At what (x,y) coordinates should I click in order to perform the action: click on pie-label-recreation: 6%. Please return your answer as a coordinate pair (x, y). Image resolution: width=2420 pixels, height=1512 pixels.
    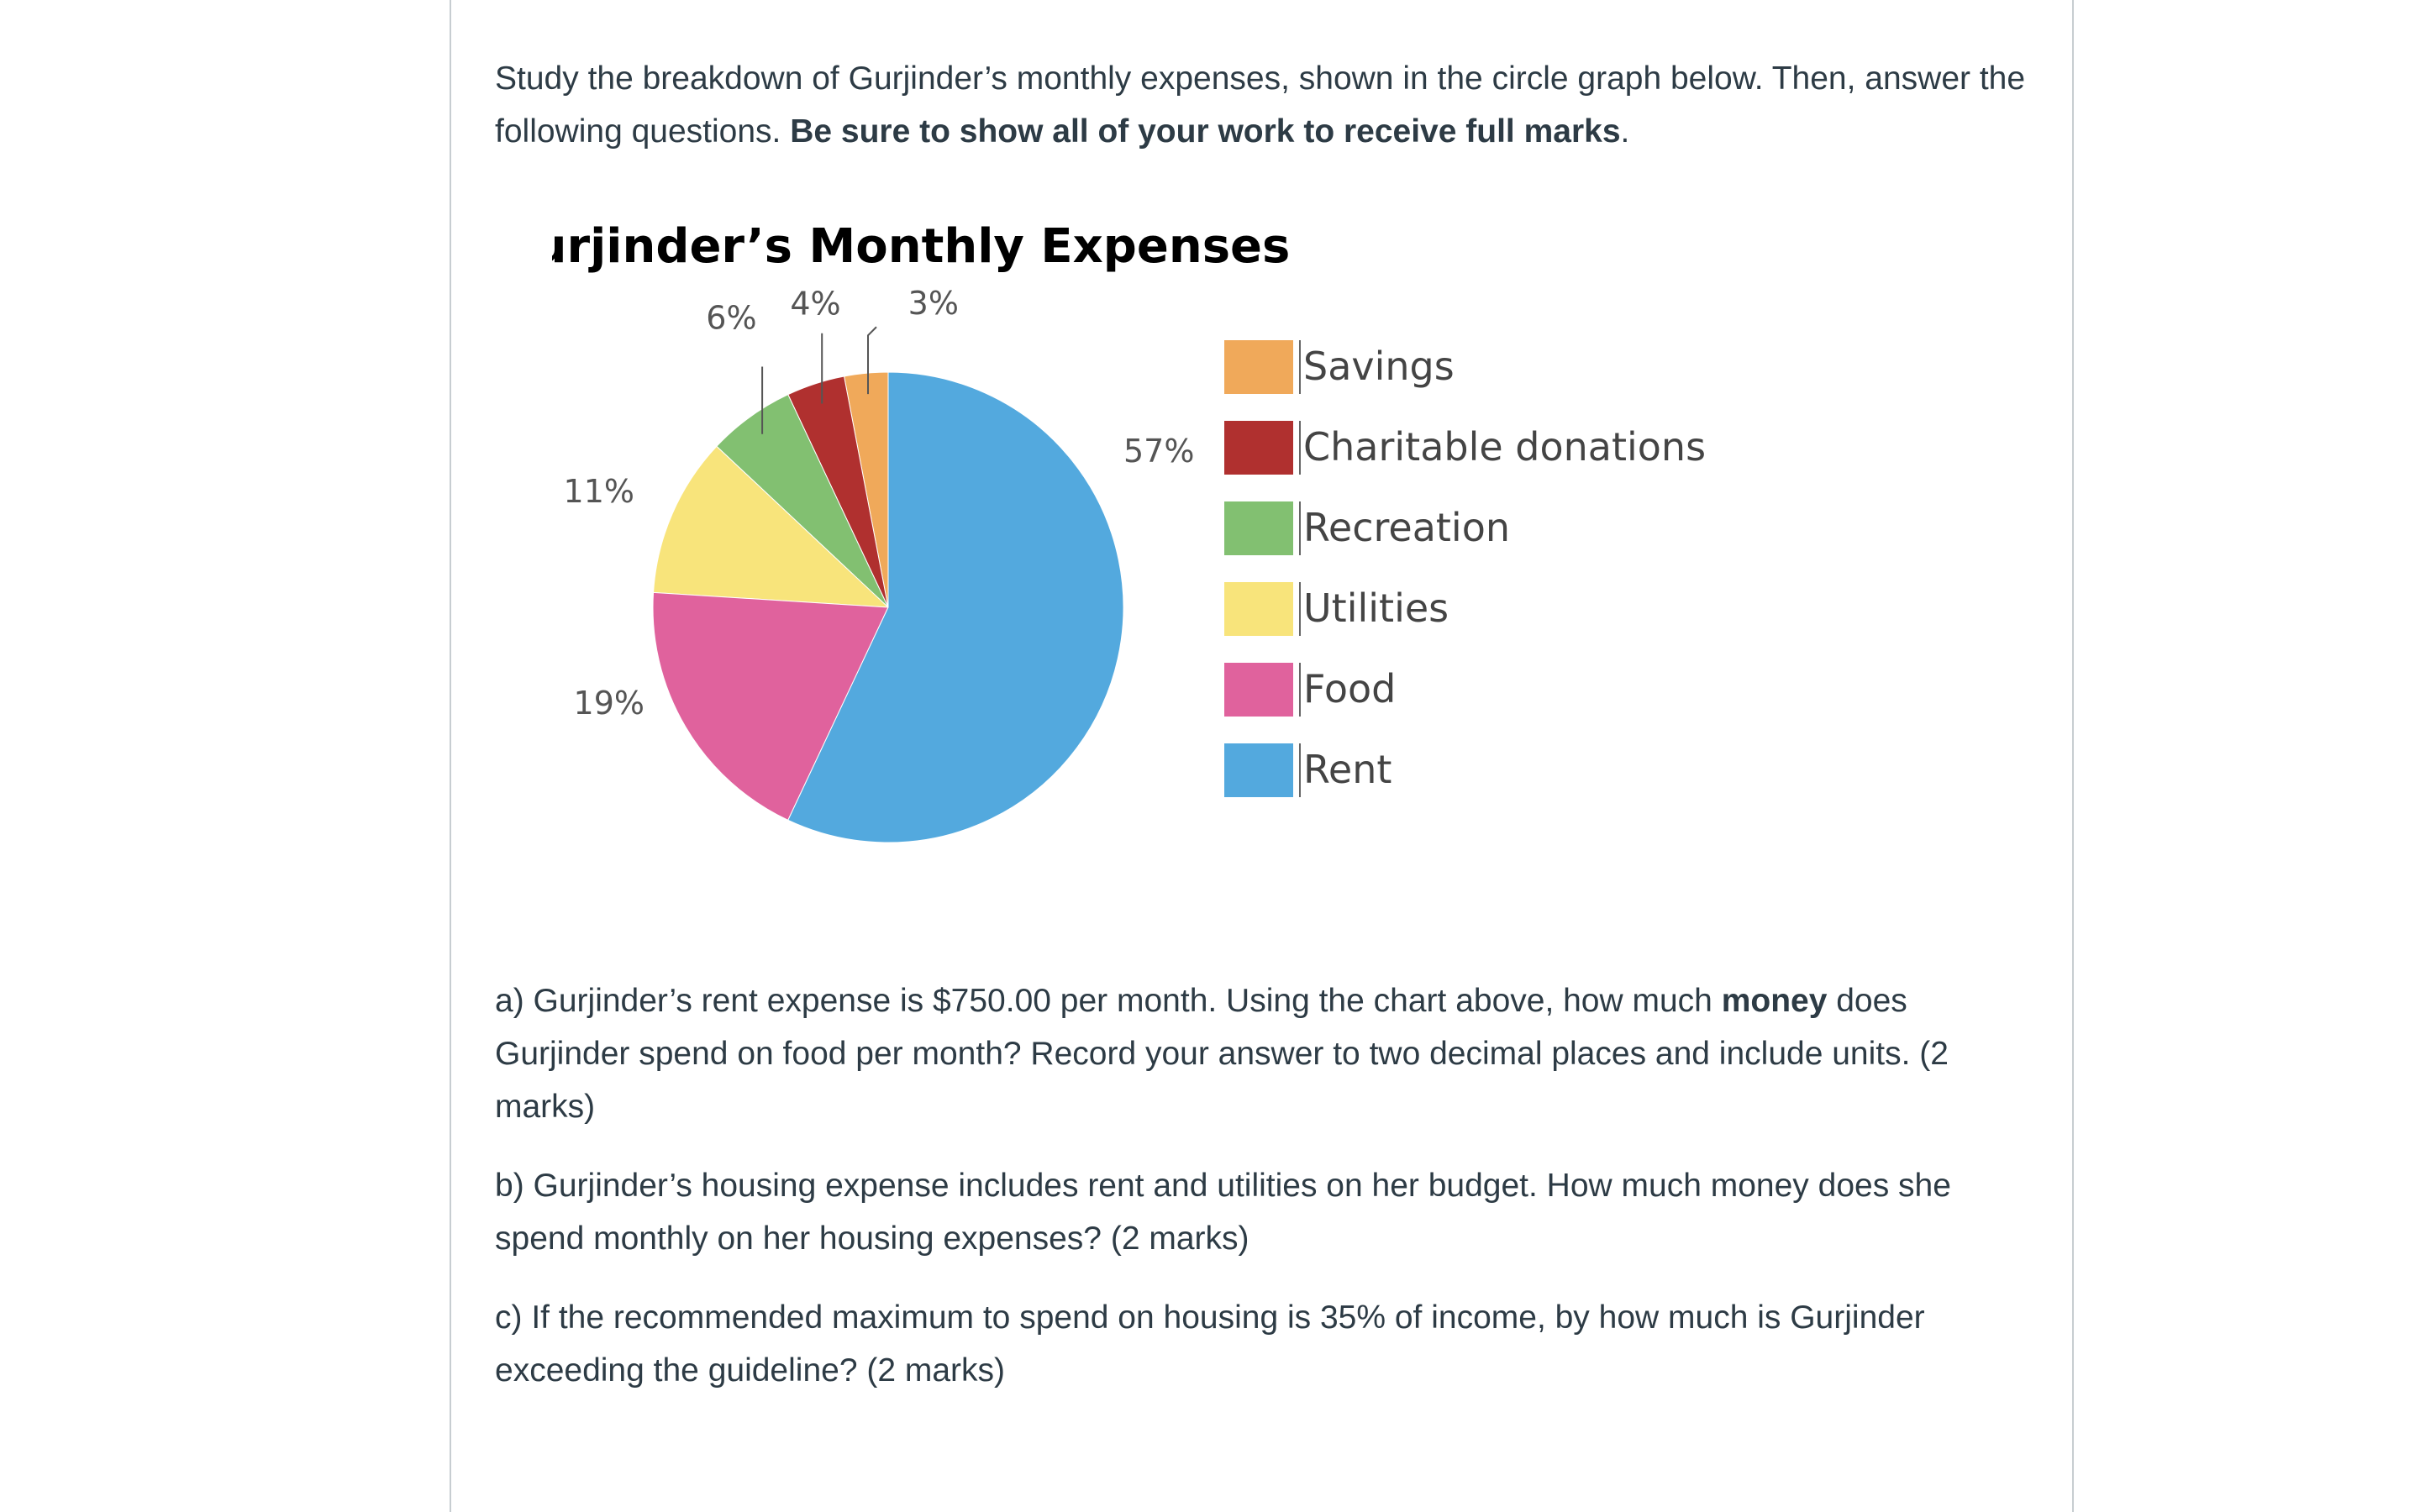
    Looking at the image, I should click on (731, 317).